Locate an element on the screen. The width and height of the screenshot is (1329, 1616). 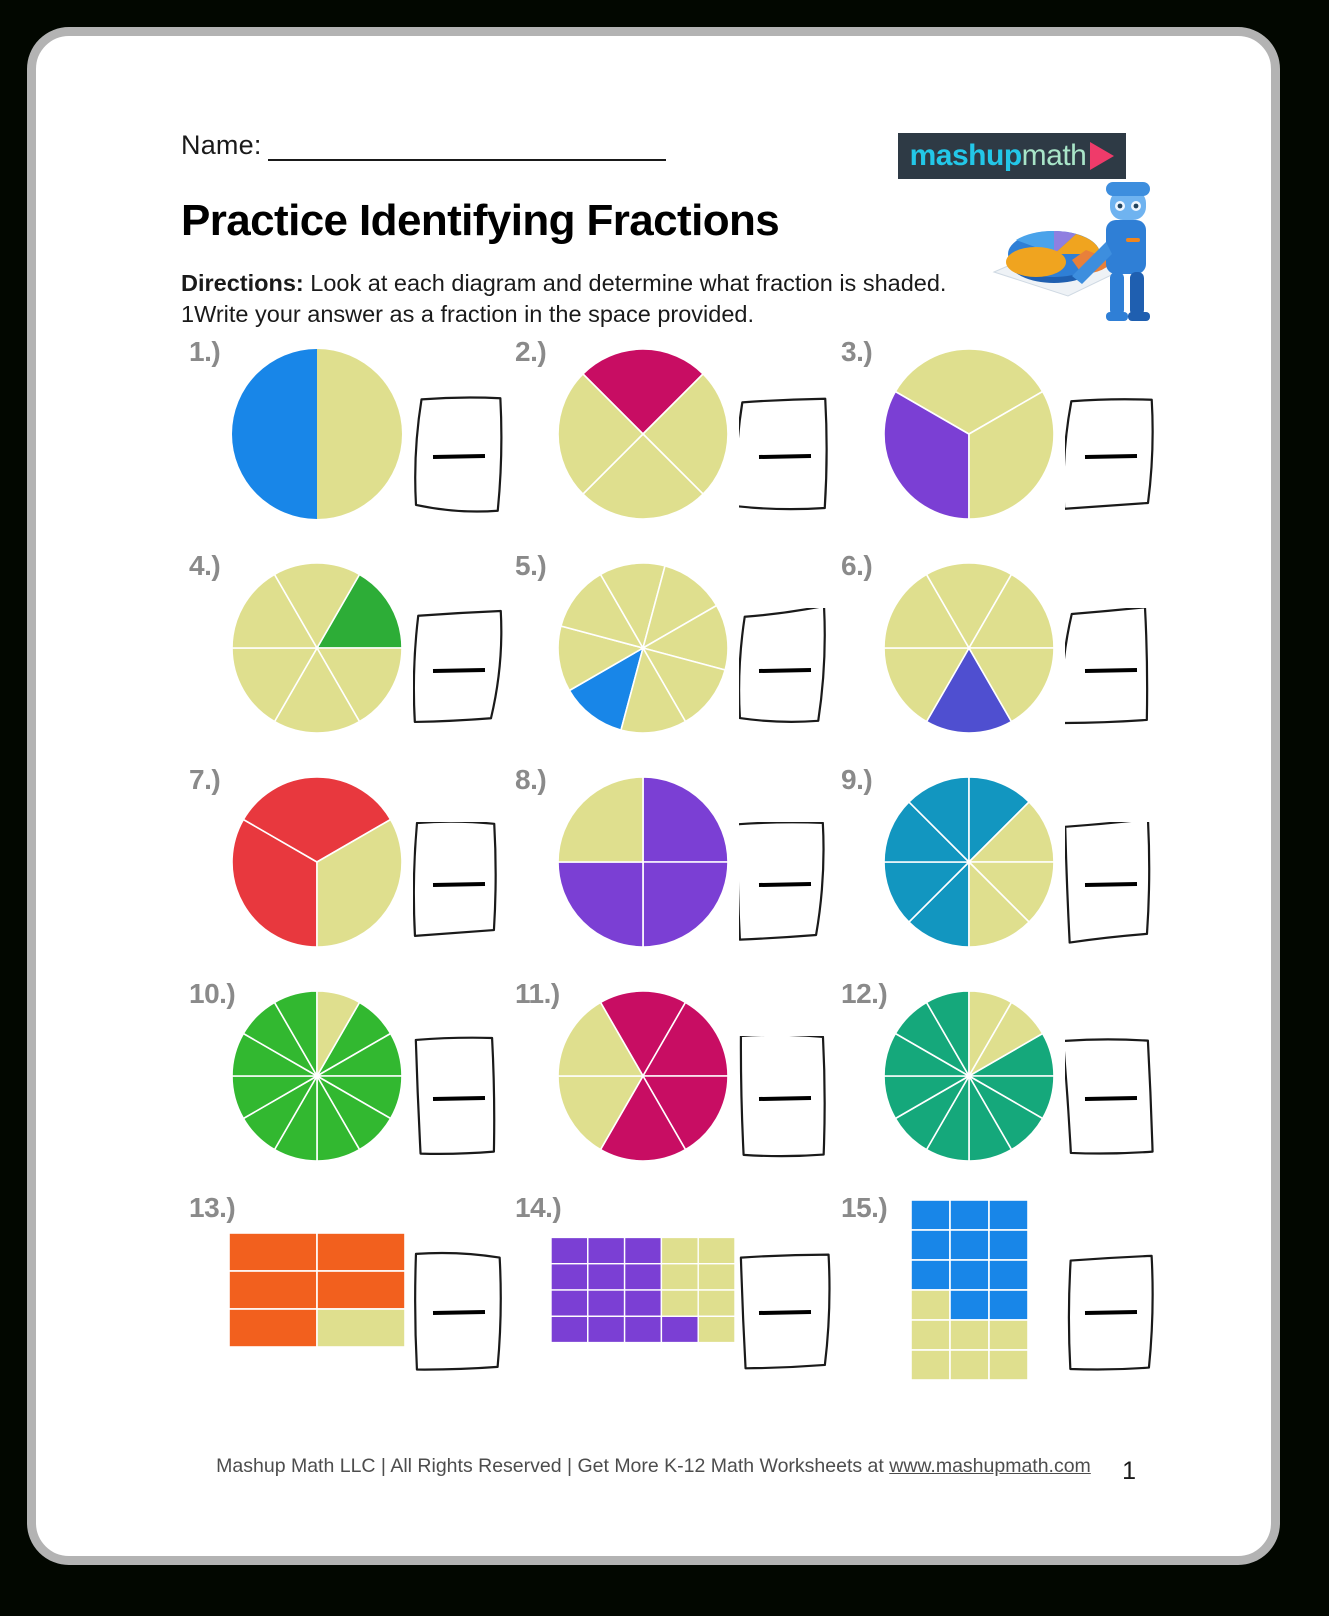
problem-row: 13.) 14.) 15.) is located at coordinates (671, 1291).